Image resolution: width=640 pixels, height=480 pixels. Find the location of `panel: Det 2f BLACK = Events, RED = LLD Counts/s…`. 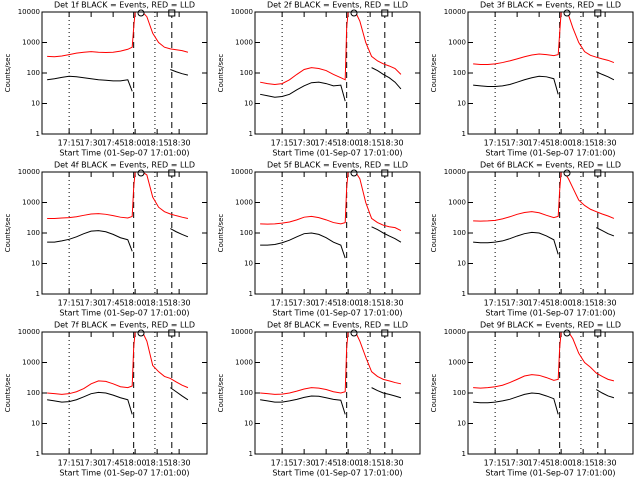

panel: Det 2f BLACK = Events, RED = LLD Counts/s… is located at coordinates (319, 79).